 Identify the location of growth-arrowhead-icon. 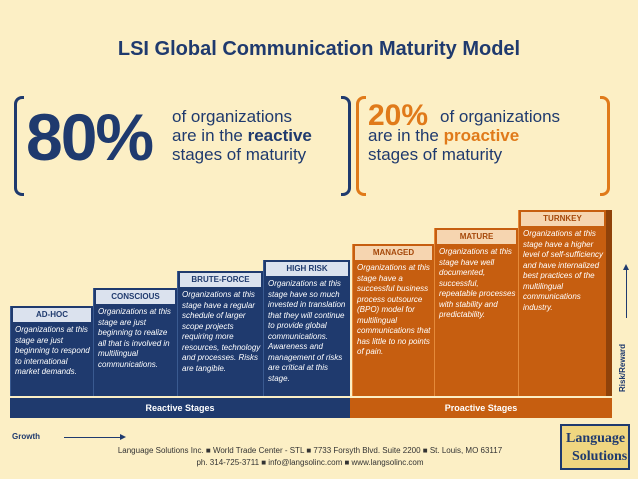
(123, 437).